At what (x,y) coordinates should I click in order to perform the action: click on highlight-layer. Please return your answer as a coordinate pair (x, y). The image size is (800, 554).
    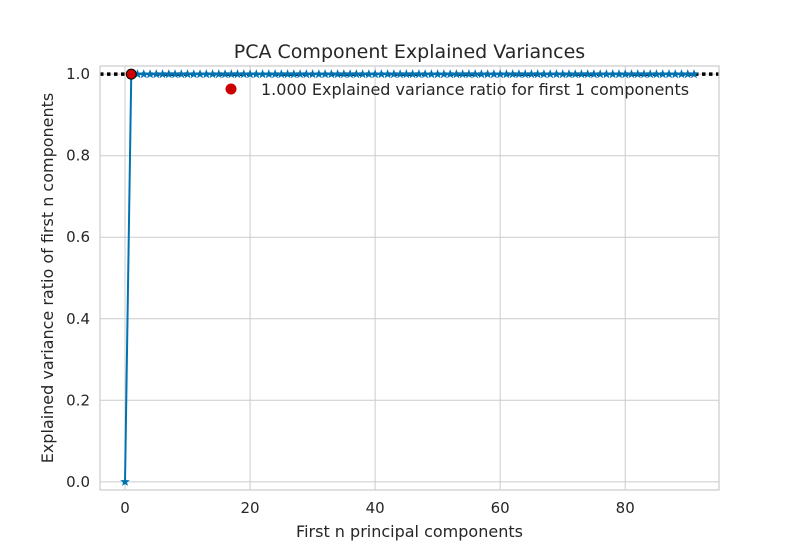
    Looking at the image, I should click on (131, 74).